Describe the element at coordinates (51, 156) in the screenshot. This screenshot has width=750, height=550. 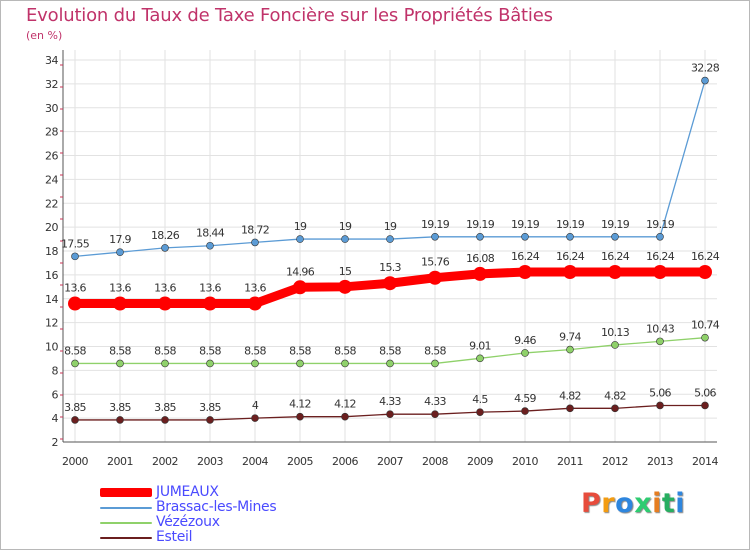
I see `y-tick-label: 26` at that location.